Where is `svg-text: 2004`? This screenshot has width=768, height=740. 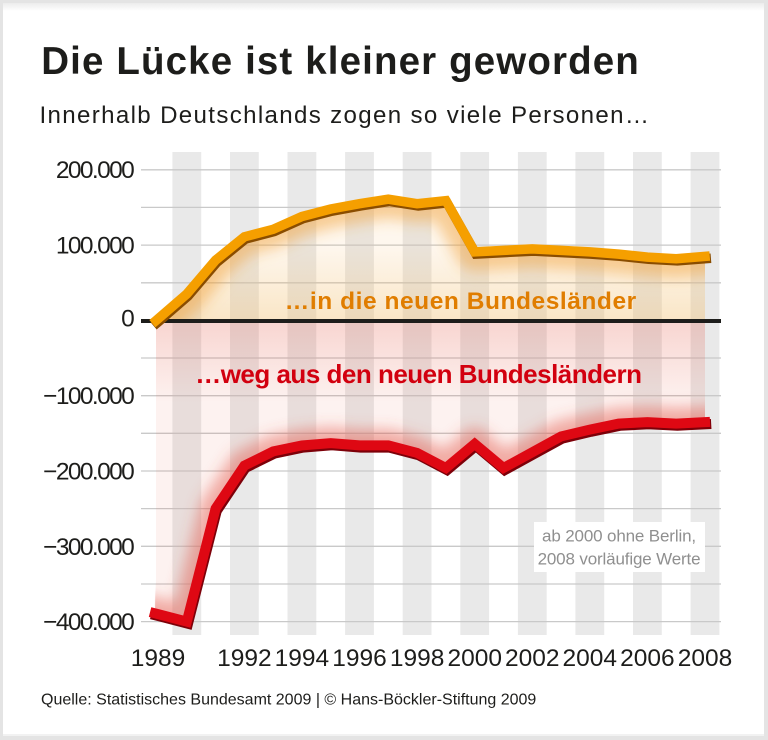
svg-text: 2004 is located at coordinates (590, 658).